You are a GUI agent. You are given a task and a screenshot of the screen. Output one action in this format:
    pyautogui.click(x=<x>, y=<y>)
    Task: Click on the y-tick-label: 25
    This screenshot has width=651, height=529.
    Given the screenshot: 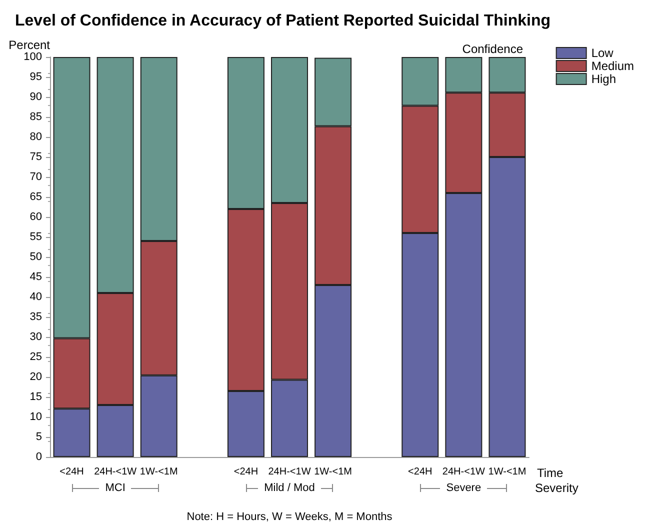 What is the action you would take?
    pyautogui.click(x=36, y=357)
    